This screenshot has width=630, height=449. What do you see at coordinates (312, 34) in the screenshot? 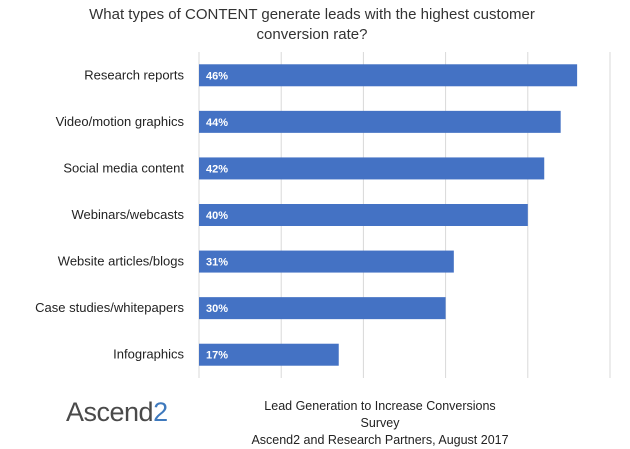
I see `chart-title-line-2: conversion rate?` at bounding box center [312, 34].